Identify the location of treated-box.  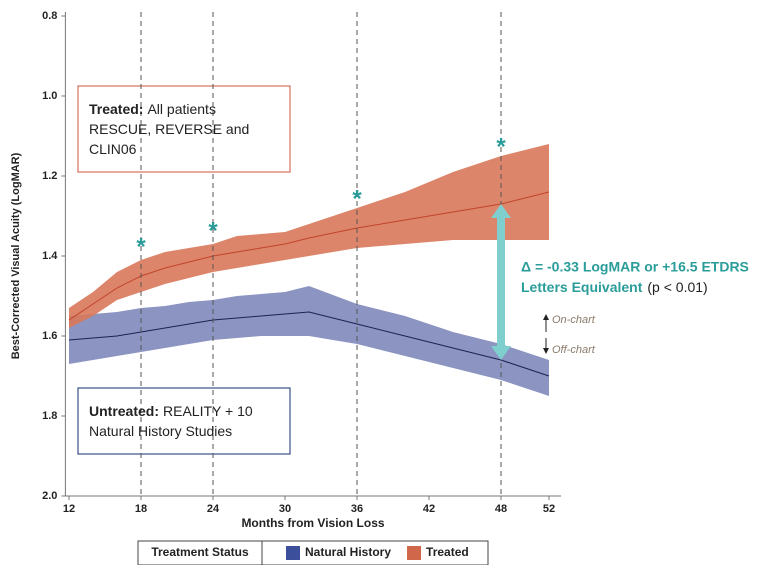
(184, 129).